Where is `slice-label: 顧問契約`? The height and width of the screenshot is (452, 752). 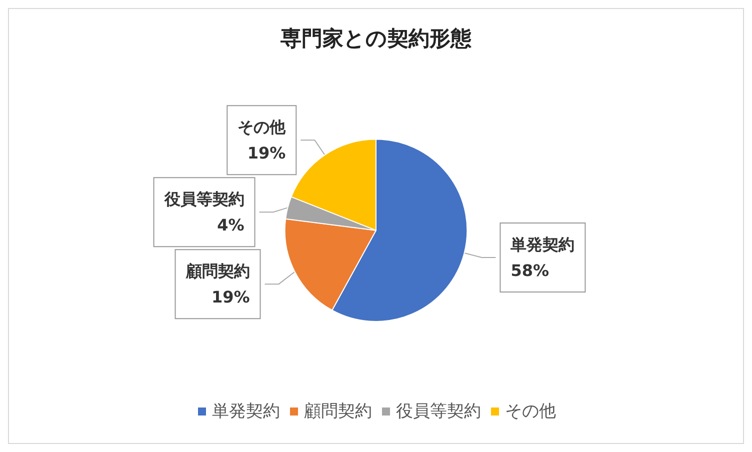 slice-label: 顧問契約 is located at coordinates (217, 271).